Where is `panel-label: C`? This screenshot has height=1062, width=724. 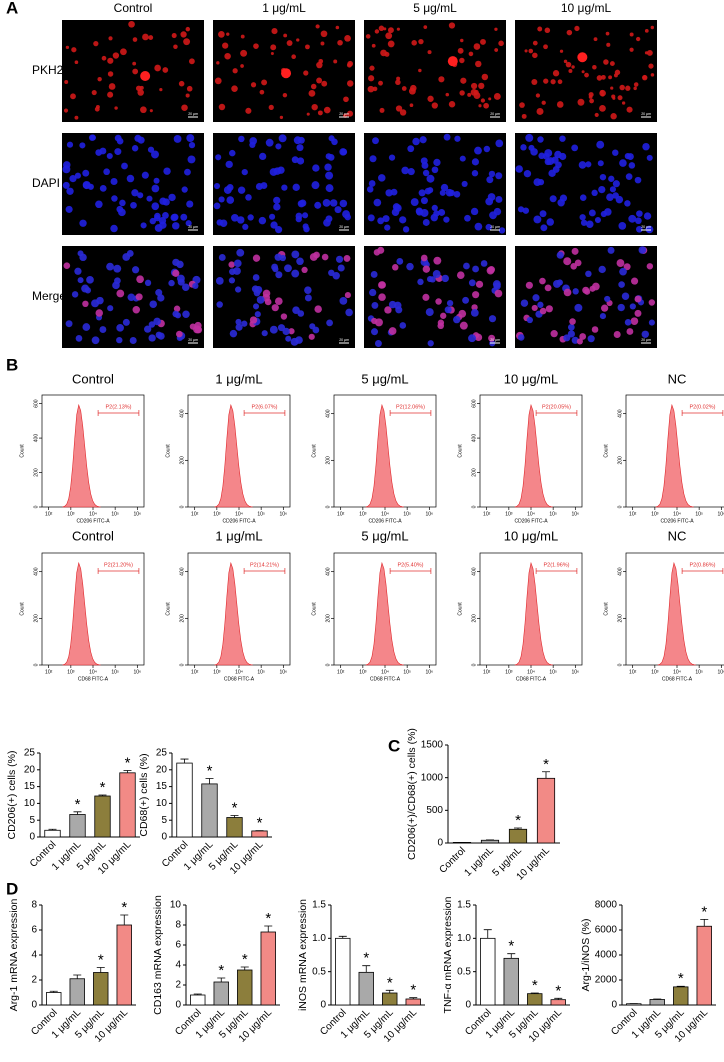 panel-label: C is located at coordinates (394, 745).